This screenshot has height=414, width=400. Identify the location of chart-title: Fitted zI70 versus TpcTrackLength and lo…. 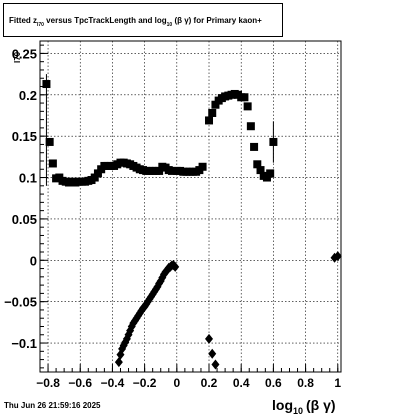
(135, 22).